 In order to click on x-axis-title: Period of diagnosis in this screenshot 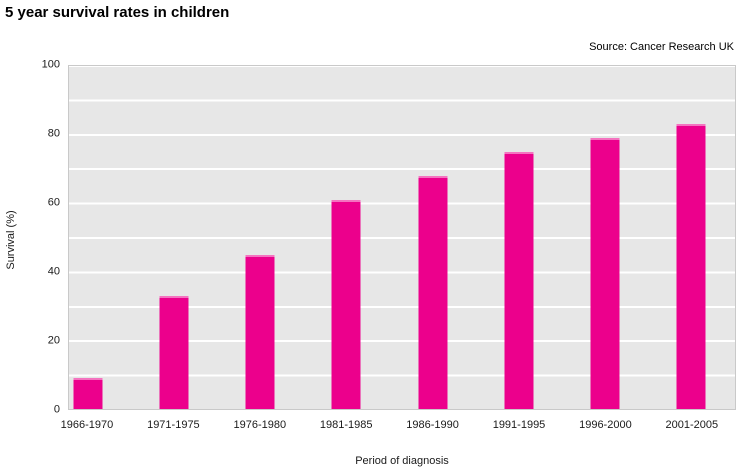, I will do `click(402, 461)`.